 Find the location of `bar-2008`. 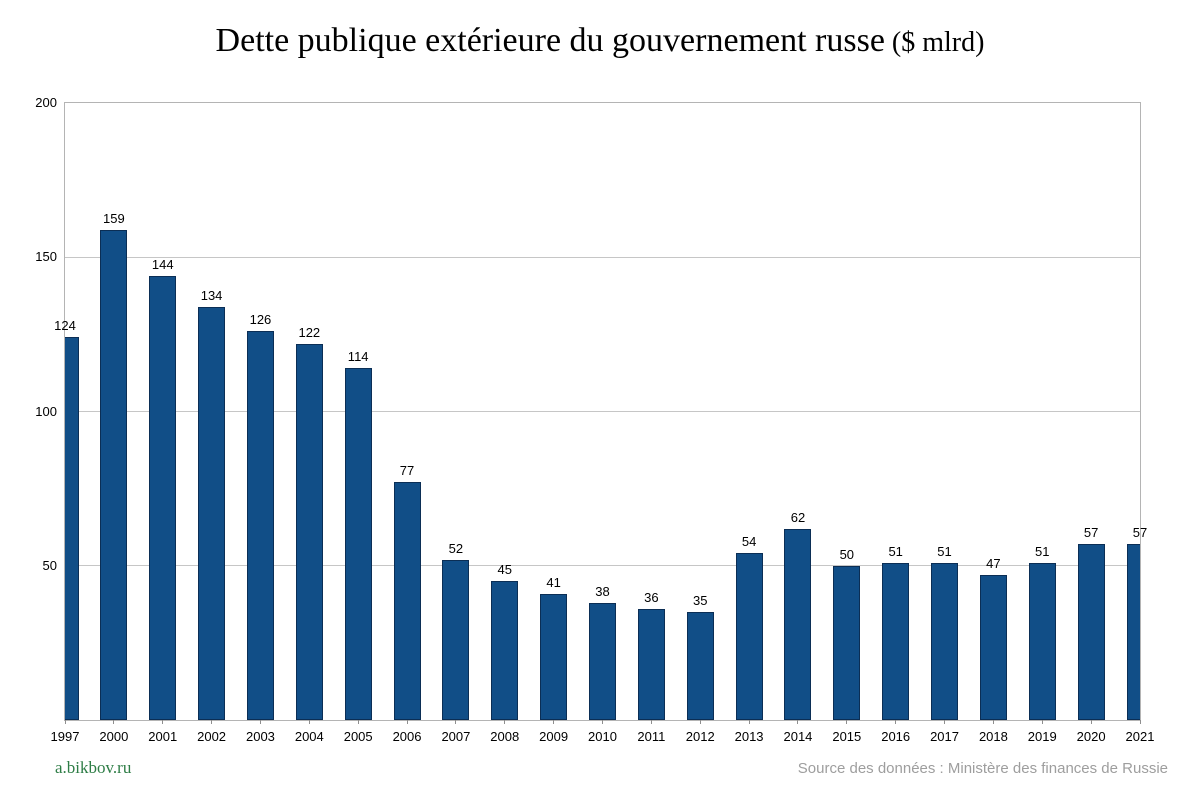

bar-2008 is located at coordinates (505, 650).